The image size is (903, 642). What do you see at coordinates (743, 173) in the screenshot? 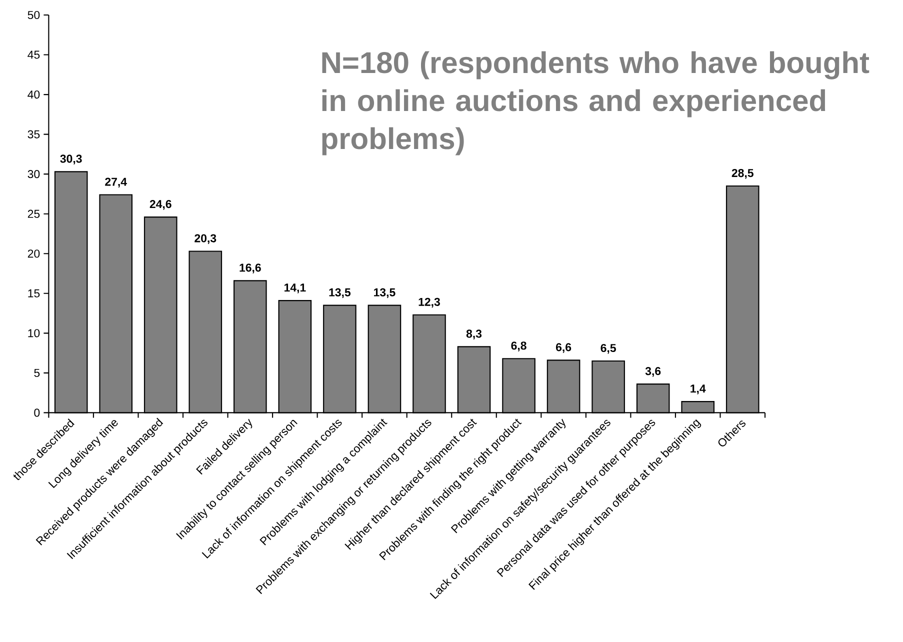
I see `data-label: 28,5` at bounding box center [743, 173].